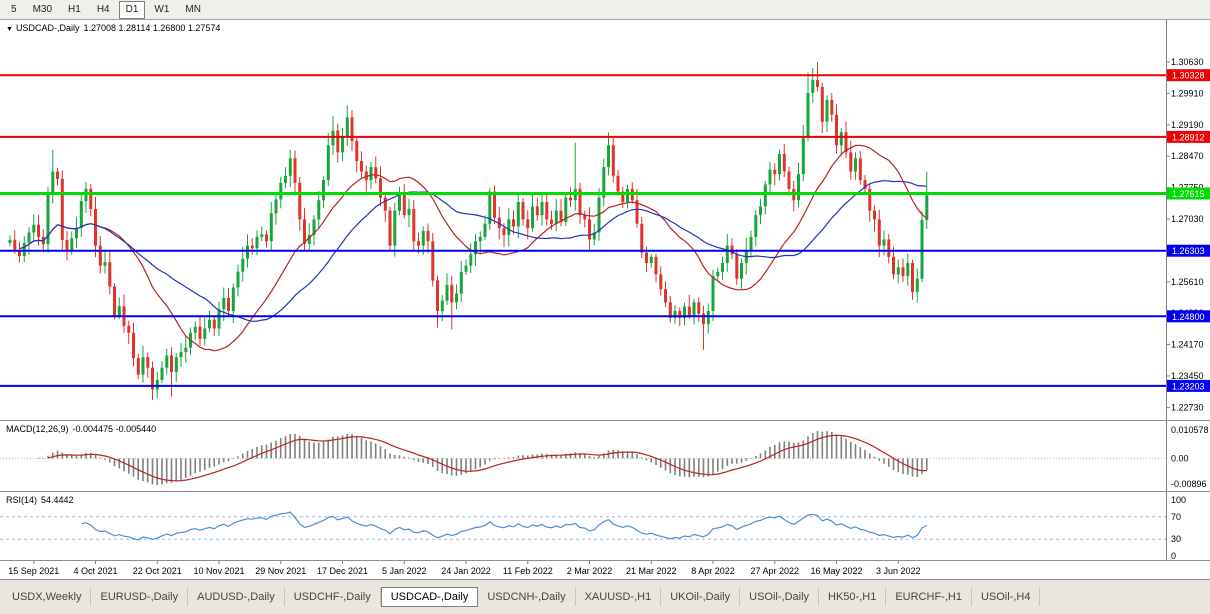  I want to click on timeframe-toolbar: 5 M30 H1 H4 D1 W1 MN, so click(605, 10).